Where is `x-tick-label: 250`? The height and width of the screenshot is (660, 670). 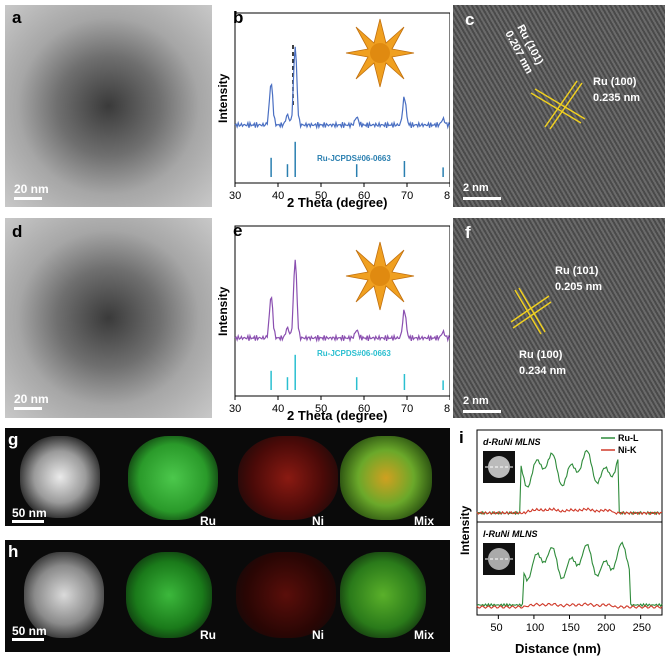 x-tick-label: 250 is located at coordinates (642, 628).